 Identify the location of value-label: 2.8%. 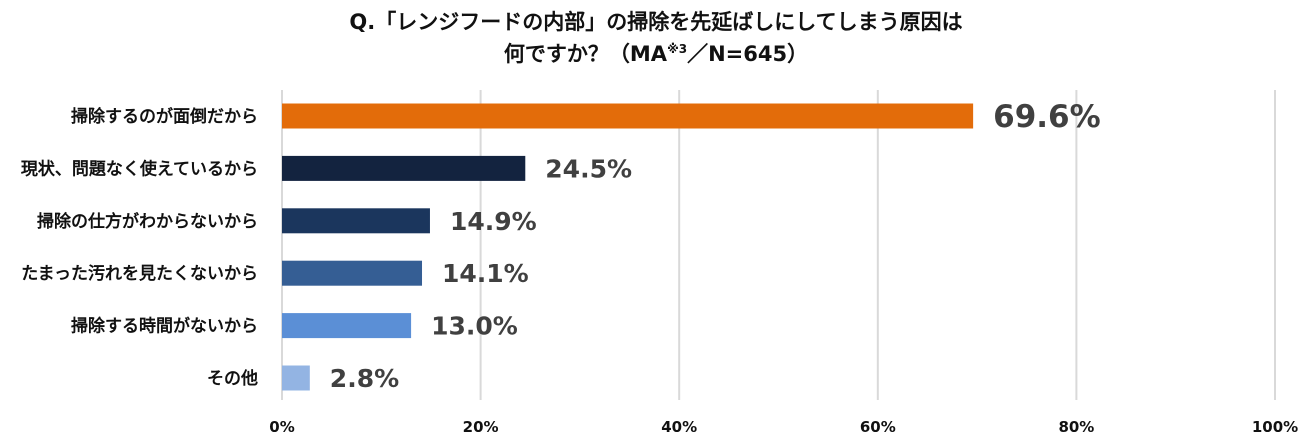
(364, 378).